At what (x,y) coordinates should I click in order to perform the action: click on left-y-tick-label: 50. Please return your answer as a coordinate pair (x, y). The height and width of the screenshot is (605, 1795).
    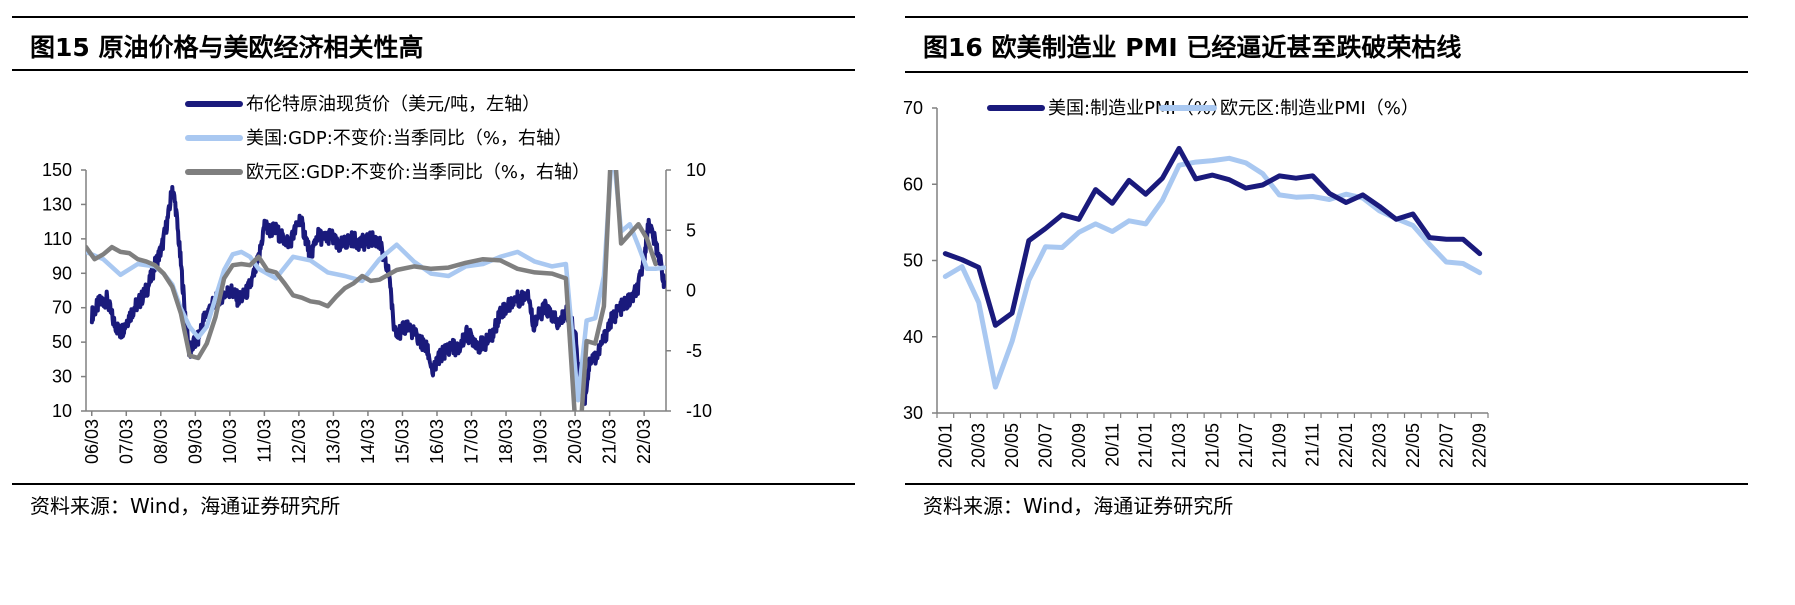
    Looking at the image, I should click on (62, 342).